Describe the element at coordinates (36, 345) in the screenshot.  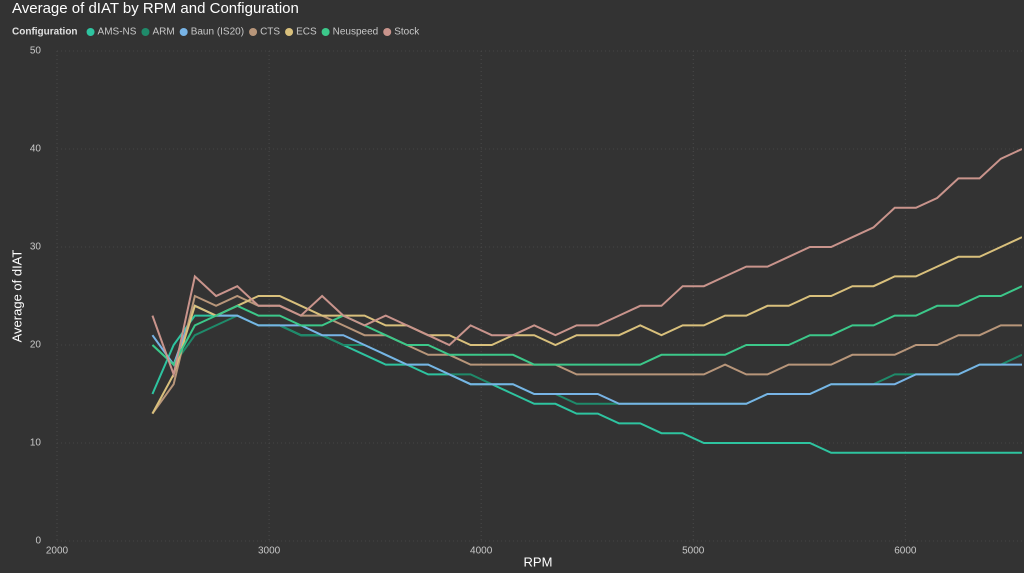
I see `y-tick-label: 20` at that location.